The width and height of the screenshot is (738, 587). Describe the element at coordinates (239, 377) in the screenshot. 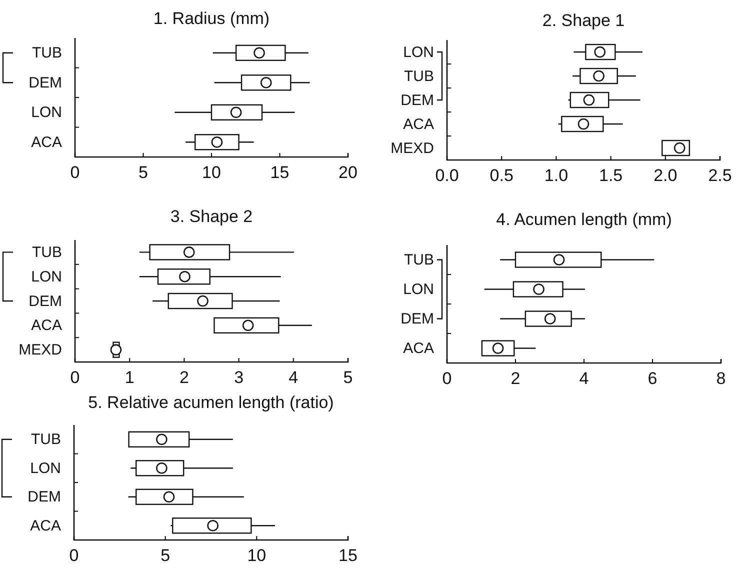

I see `x-tick-label: 3` at that location.